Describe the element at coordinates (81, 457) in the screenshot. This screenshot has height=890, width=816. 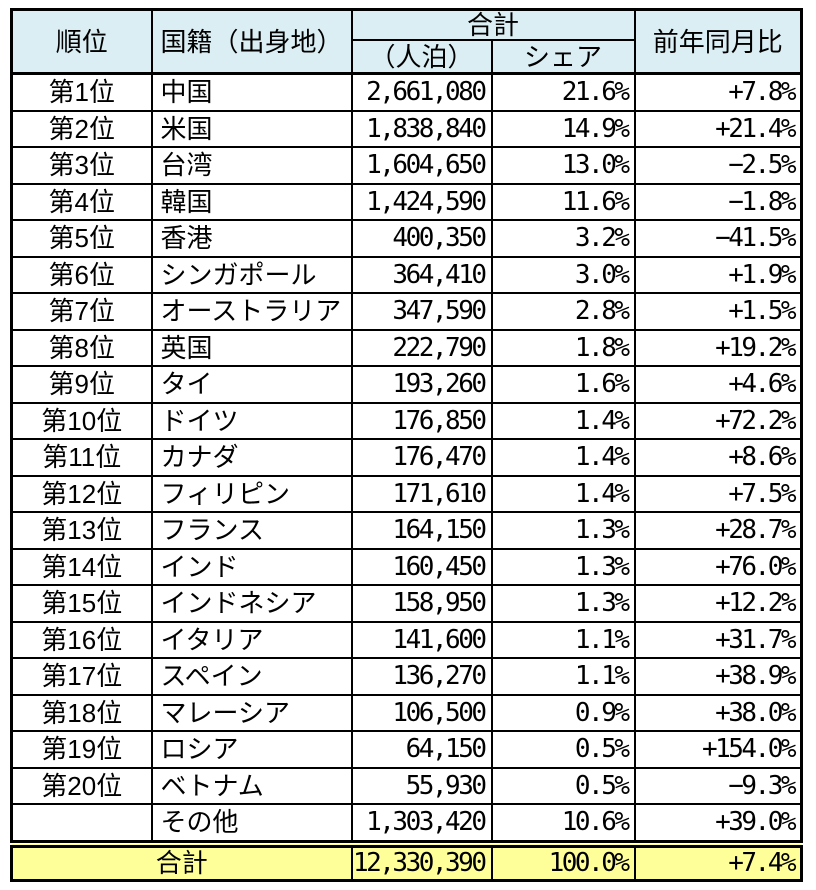
I see `rank-cell: 第11位` at that location.